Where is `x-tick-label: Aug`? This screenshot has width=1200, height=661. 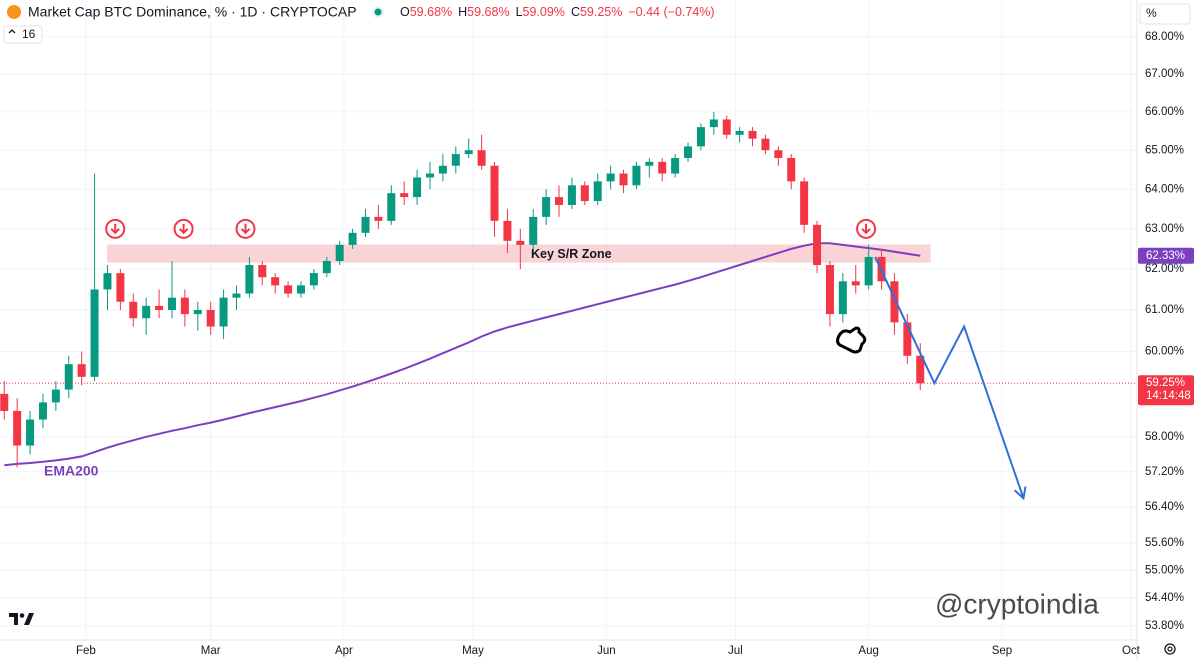
x-tick-label: Aug is located at coordinates (868, 651).